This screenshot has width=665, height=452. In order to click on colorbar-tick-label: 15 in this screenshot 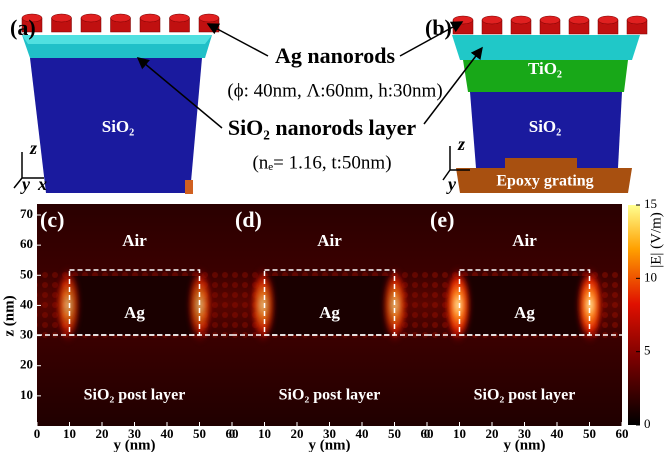, I will do `click(650, 203)`.